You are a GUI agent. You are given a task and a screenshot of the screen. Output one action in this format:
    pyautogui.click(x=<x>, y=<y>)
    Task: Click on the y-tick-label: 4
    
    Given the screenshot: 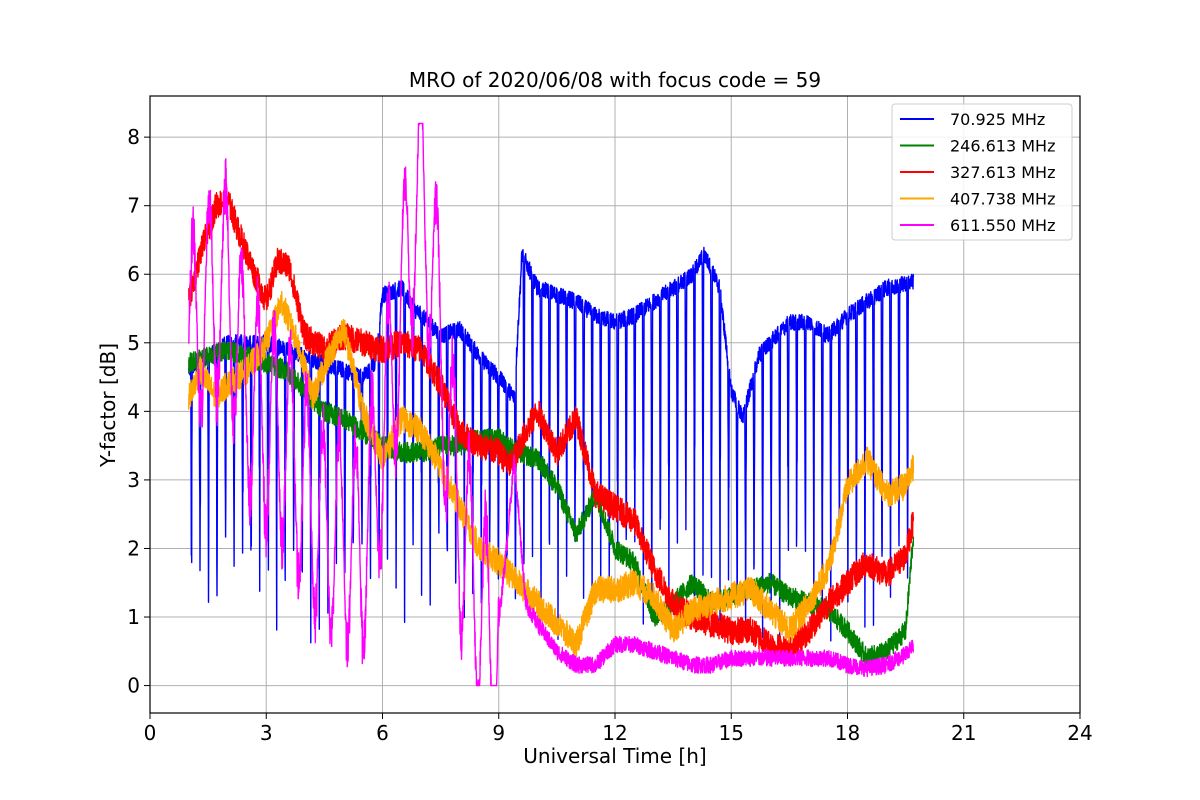 What is the action you would take?
    pyautogui.click(x=133, y=411)
    